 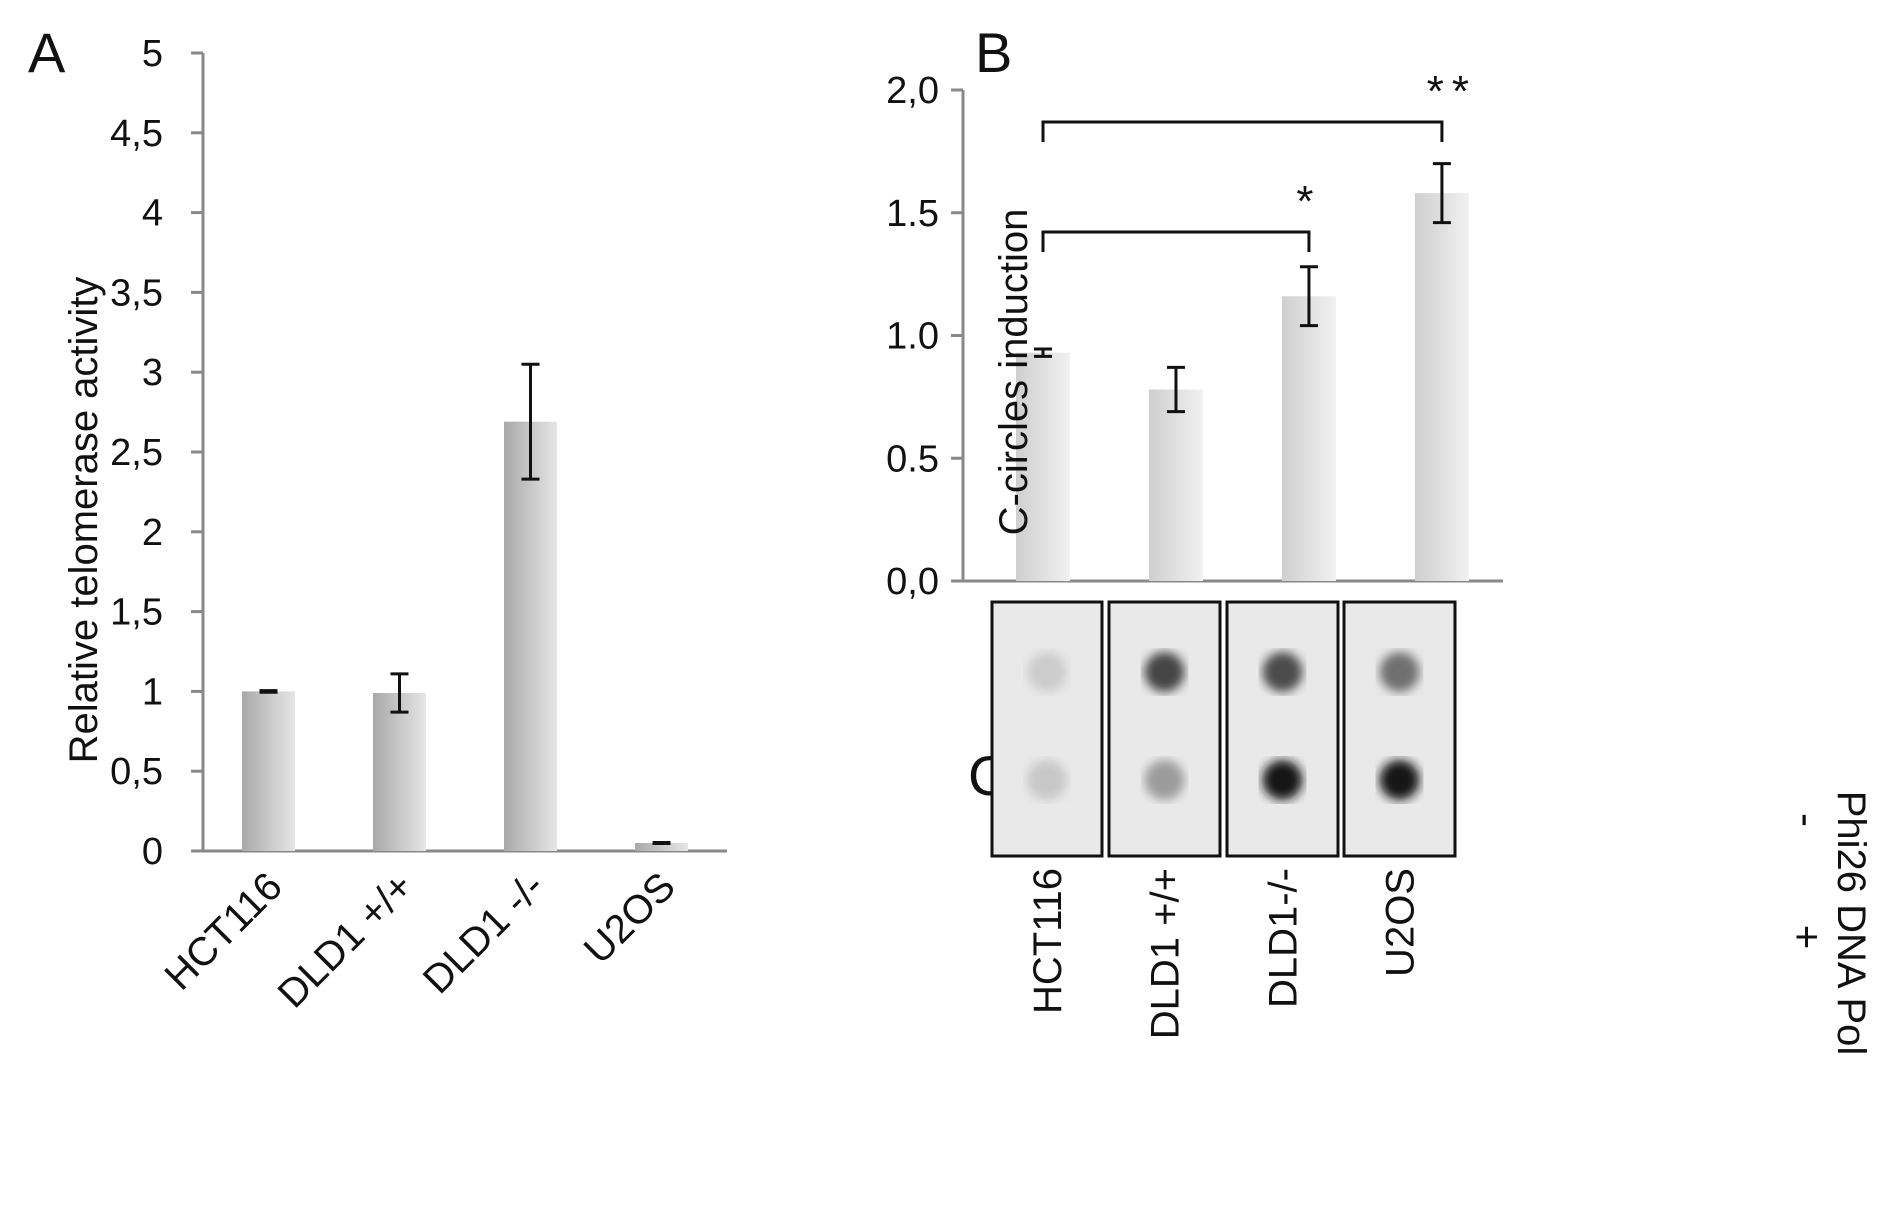 What do you see at coordinates (1014, 372) in the screenshot?
I see `chart-b-ylabel: C-circles induction` at bounding box center [1014, 372].